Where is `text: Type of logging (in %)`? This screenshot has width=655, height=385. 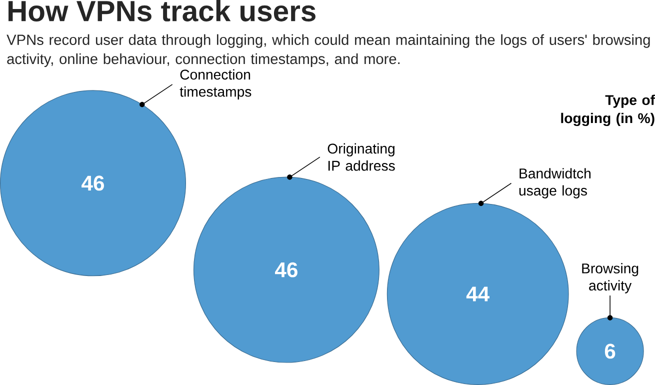 text: Type of logging (in %) is located at coordinates (608, 110).